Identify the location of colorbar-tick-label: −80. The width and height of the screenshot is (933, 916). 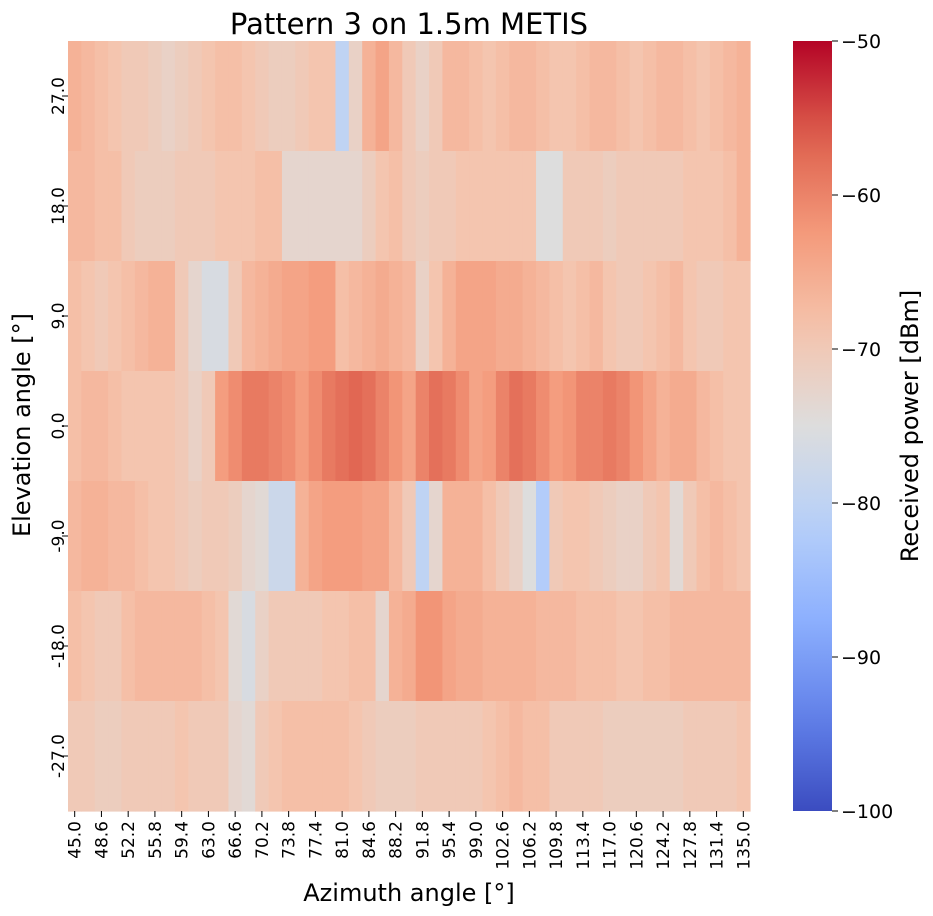
(861, 504).